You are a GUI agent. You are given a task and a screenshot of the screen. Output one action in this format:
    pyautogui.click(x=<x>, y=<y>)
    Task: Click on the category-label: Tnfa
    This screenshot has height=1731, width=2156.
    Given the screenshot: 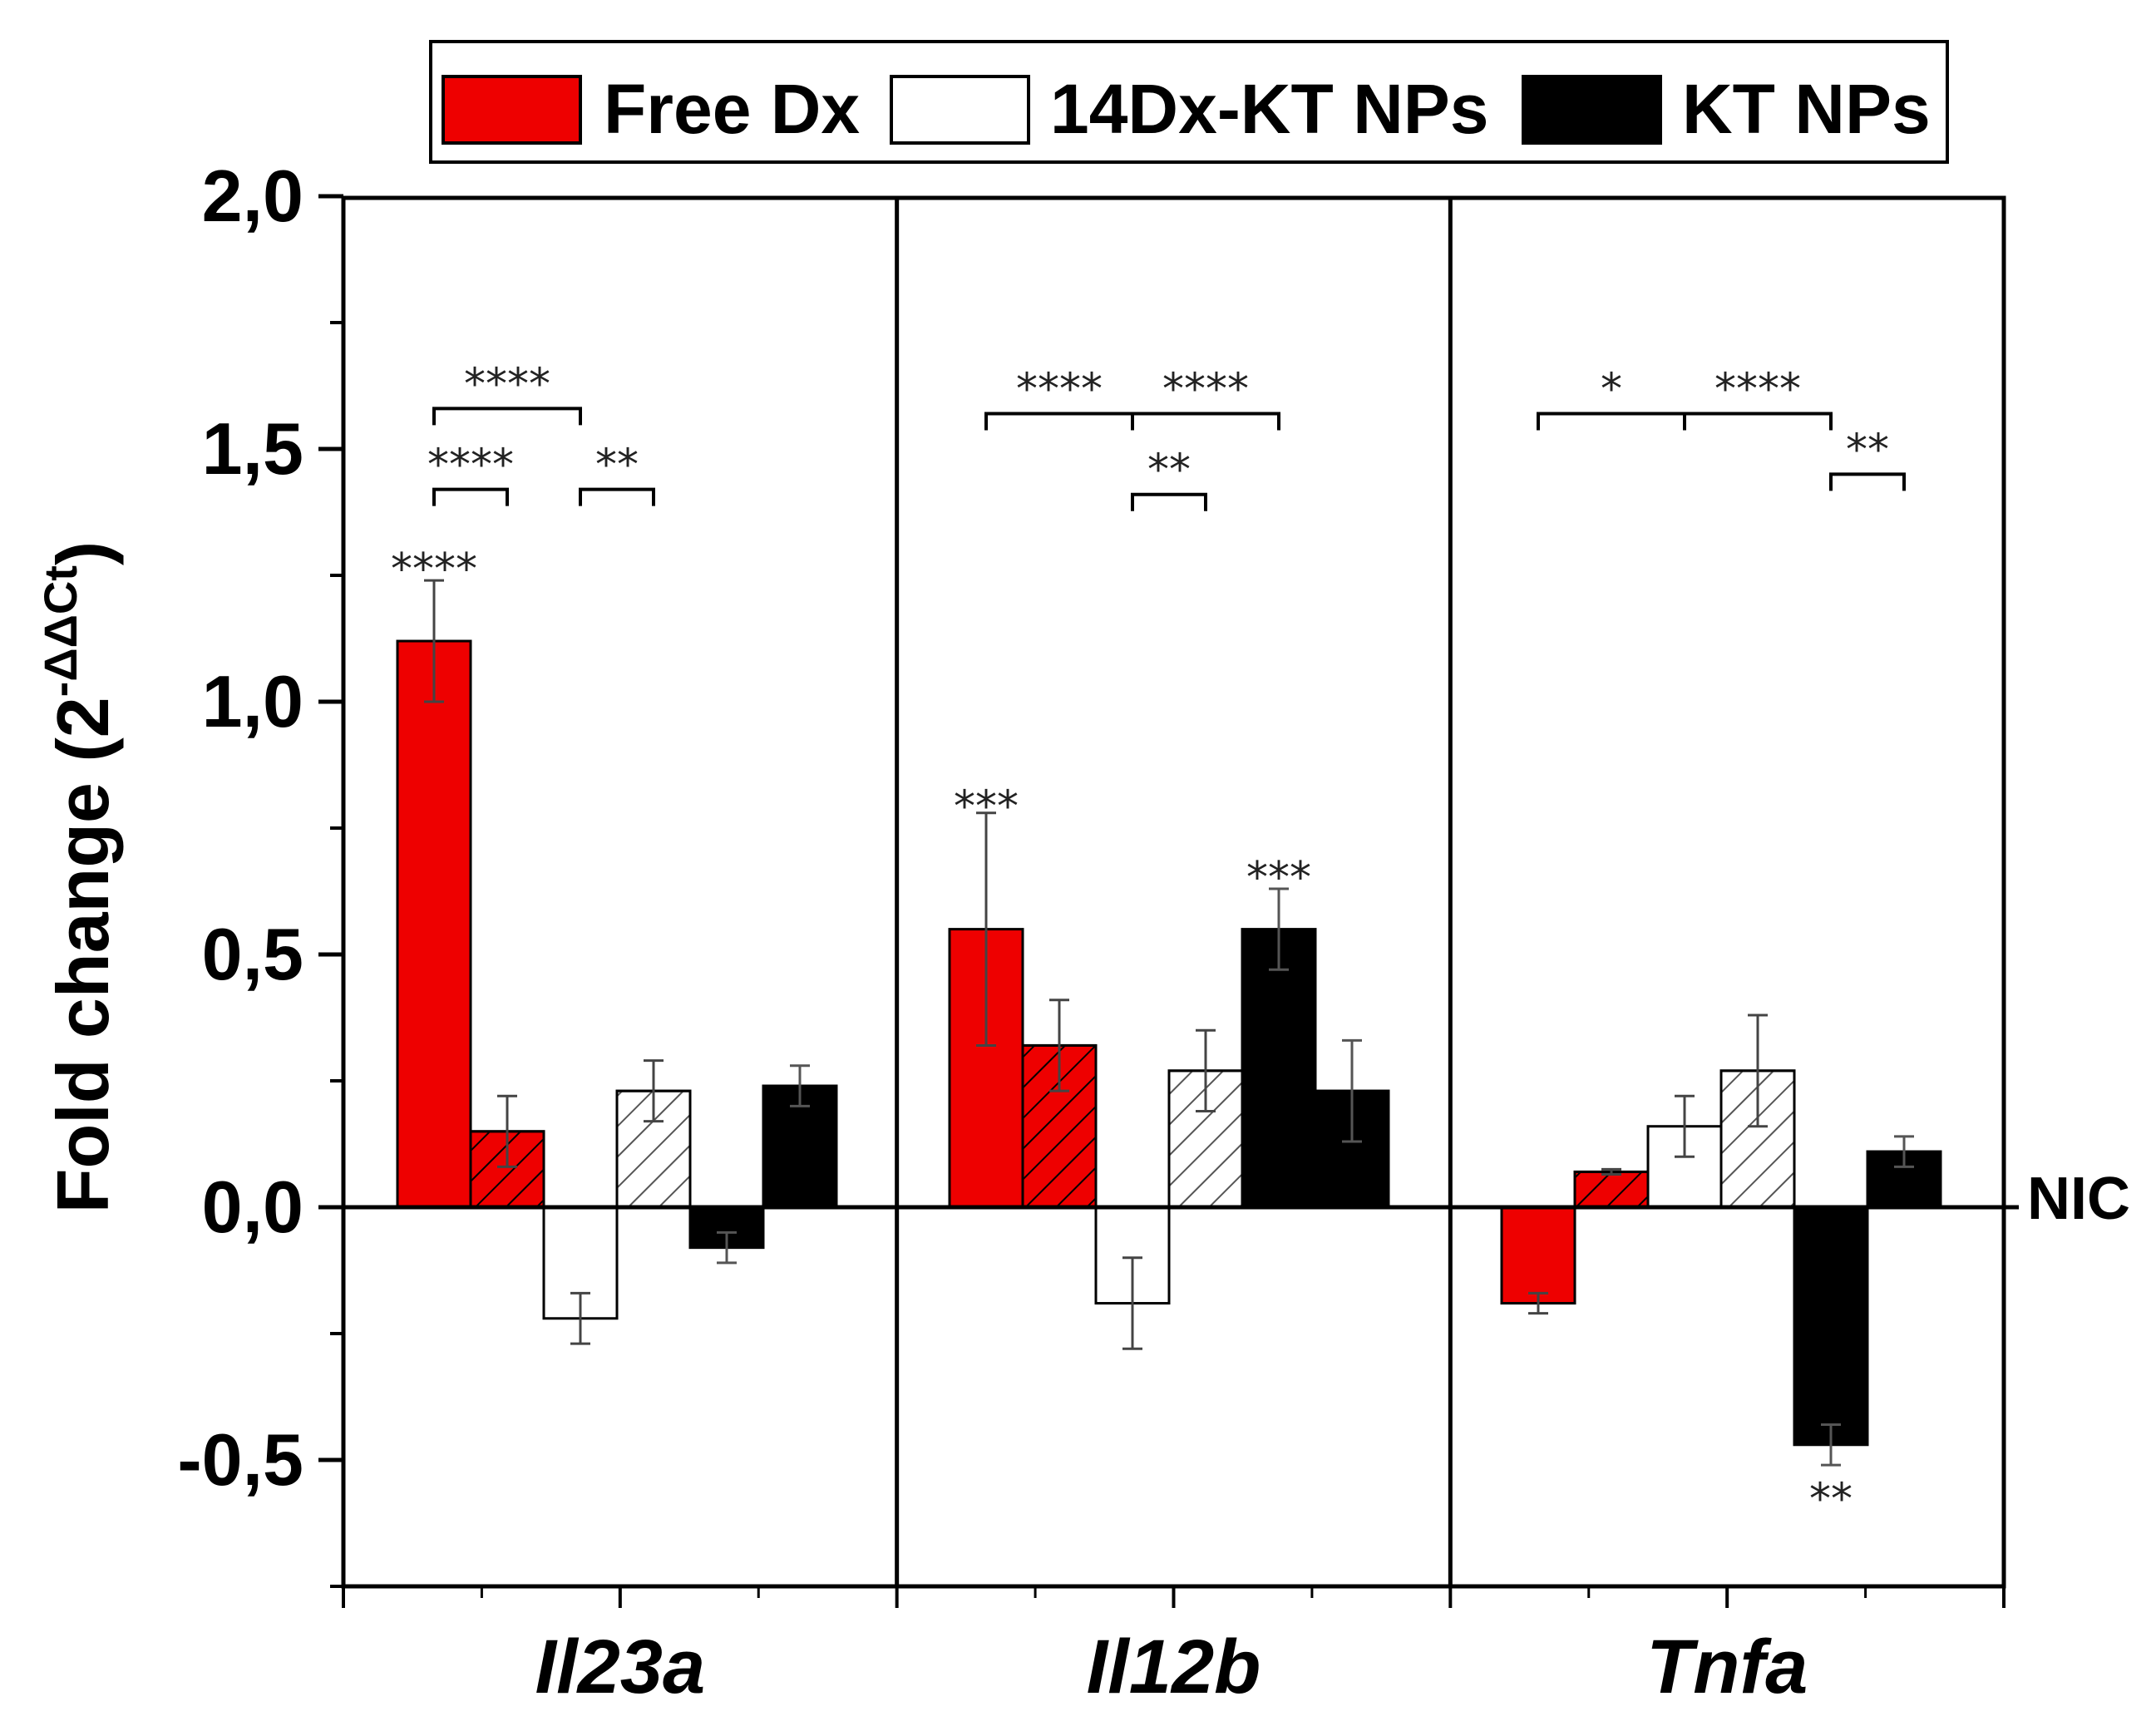 What is the action you would take?
    pyautogui.click(x=1727, y=1667)
    